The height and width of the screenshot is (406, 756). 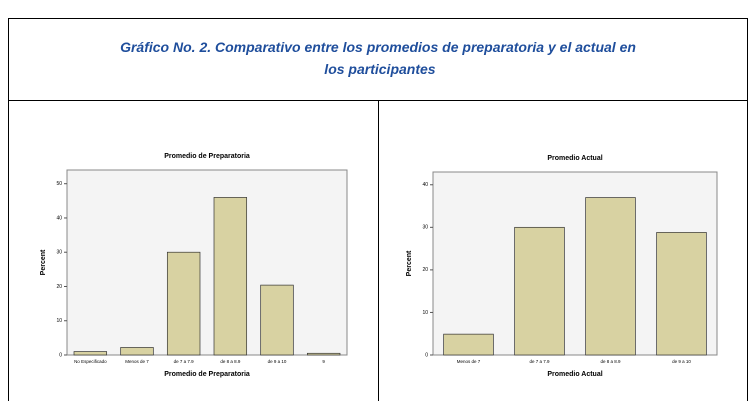 I want to click on chart-title: Promedio de Preparatoria, so click(x=207, y=156).